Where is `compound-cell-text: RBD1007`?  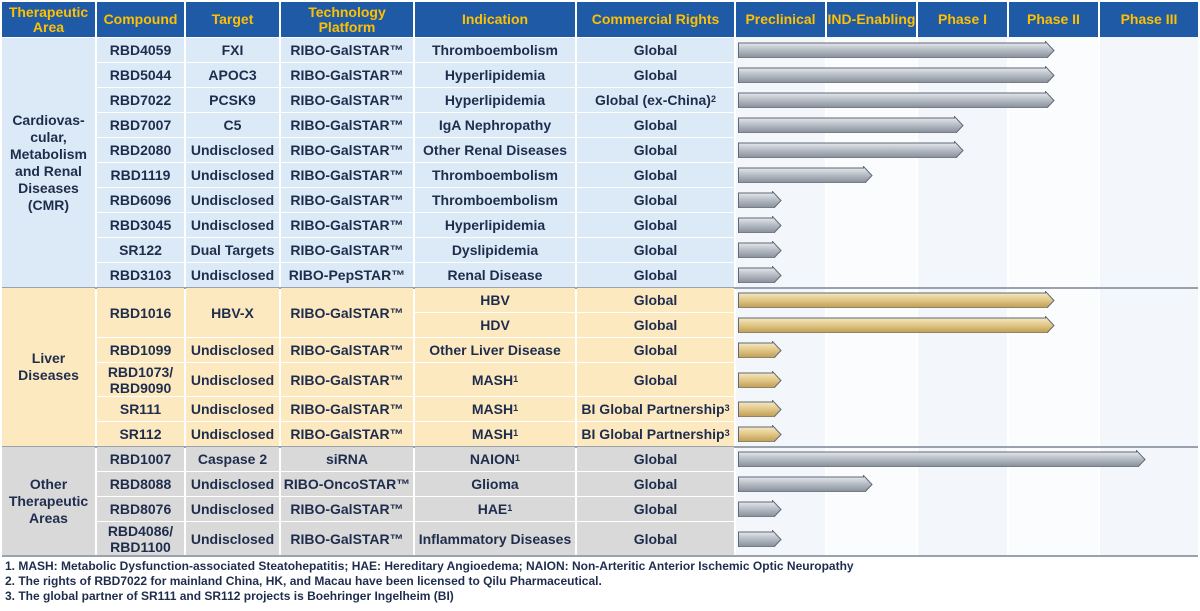 compound-cell-text: RBD1007 is located at coordinates (140, 459).